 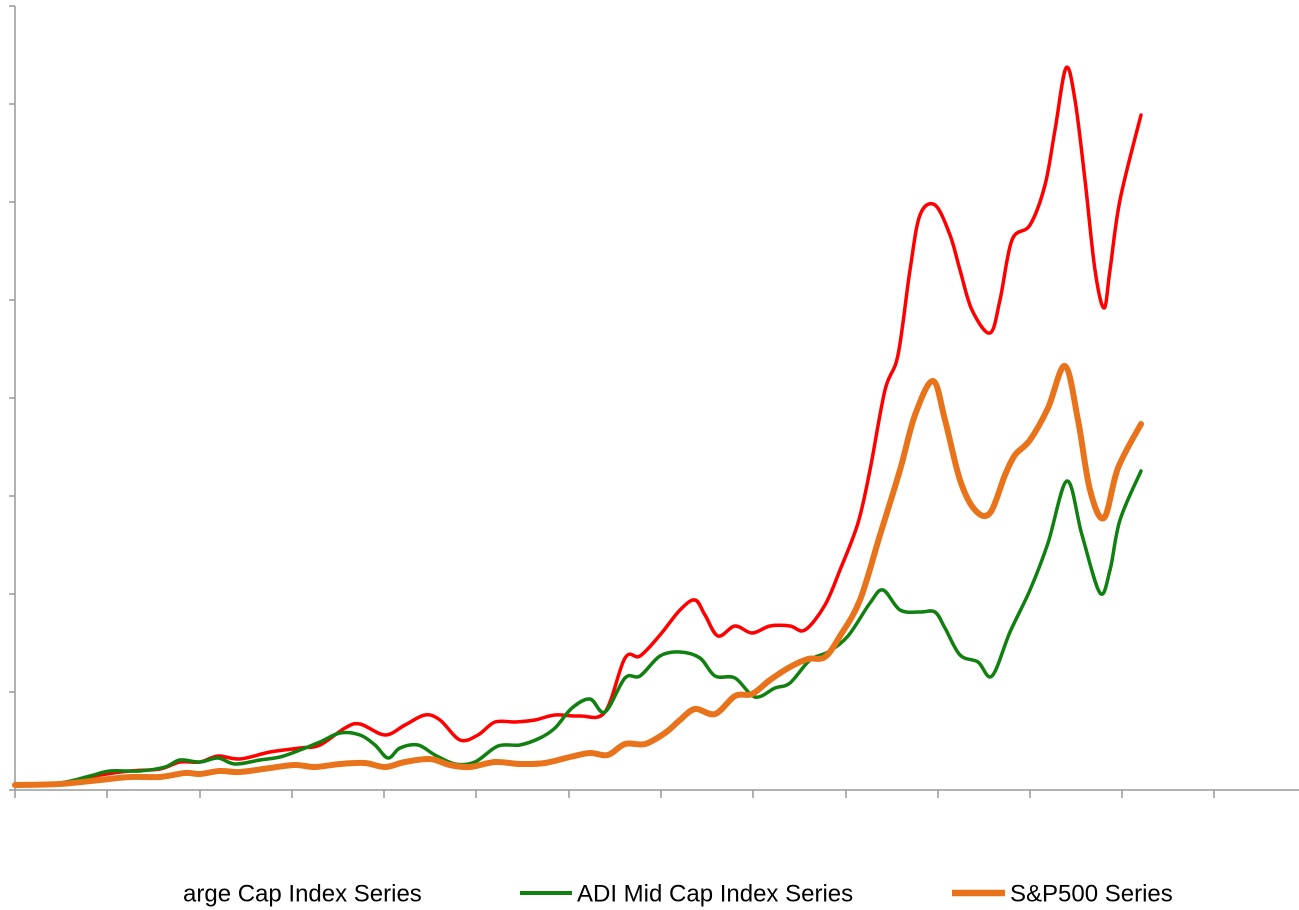 What do you see at coordinates (1091, 893) in the screenshot?
I see `legend-label: S&P500 Series` at bounding box center [1091, 893].